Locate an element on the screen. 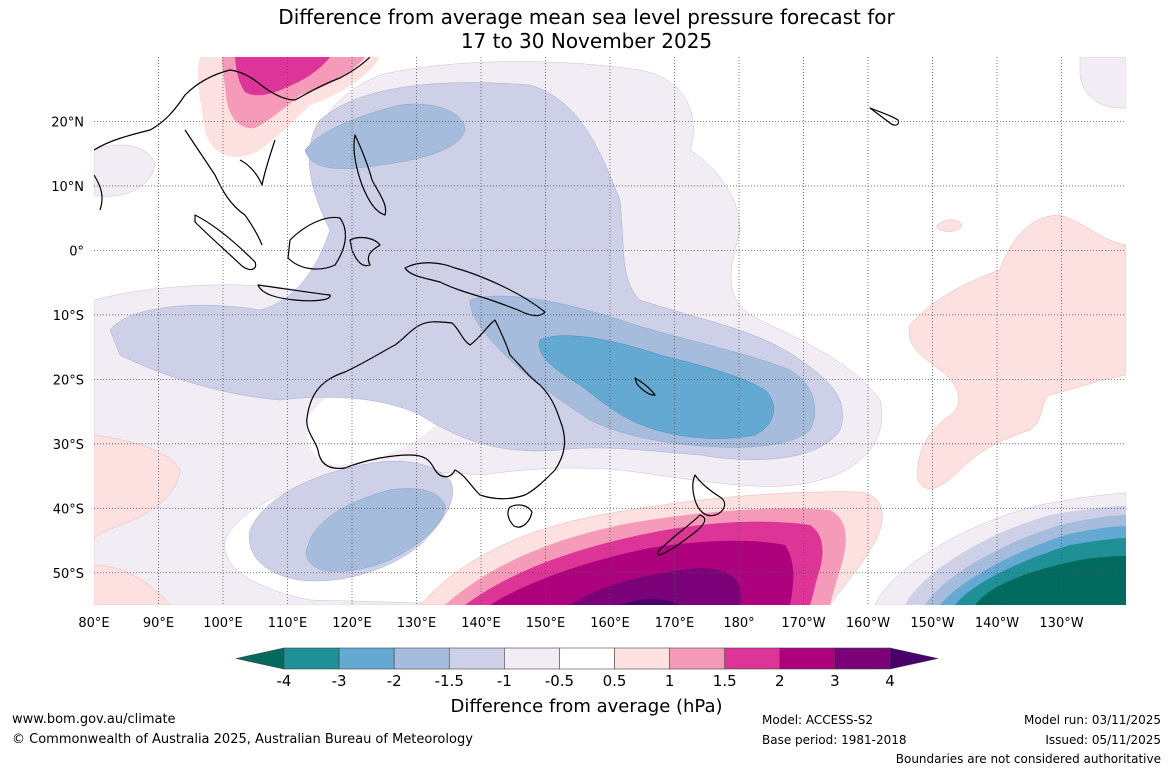 The width and height of the screenshot is (1173, 770). colorbar-tick-label: -3 is located at coordinates (339, 681).